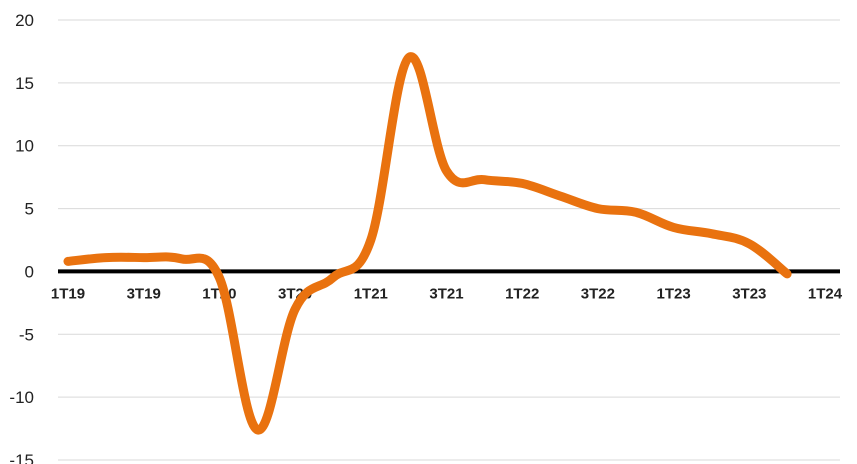 The height and width of the screenshot is (464, 857). What do you see at coordinates (673, 293) in the screenshot?
I see `x-tick-label: 1T23` at bounding box center [673, 293].